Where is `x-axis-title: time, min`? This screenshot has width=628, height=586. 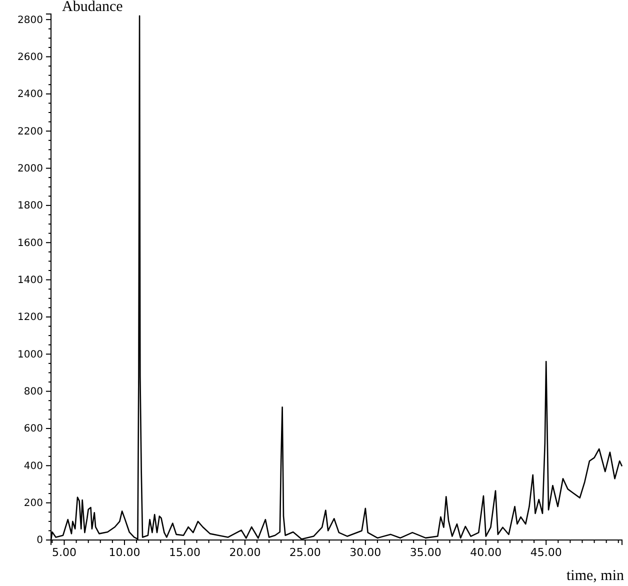 x-axis-title: time, min is located at coordinates (595, 576).